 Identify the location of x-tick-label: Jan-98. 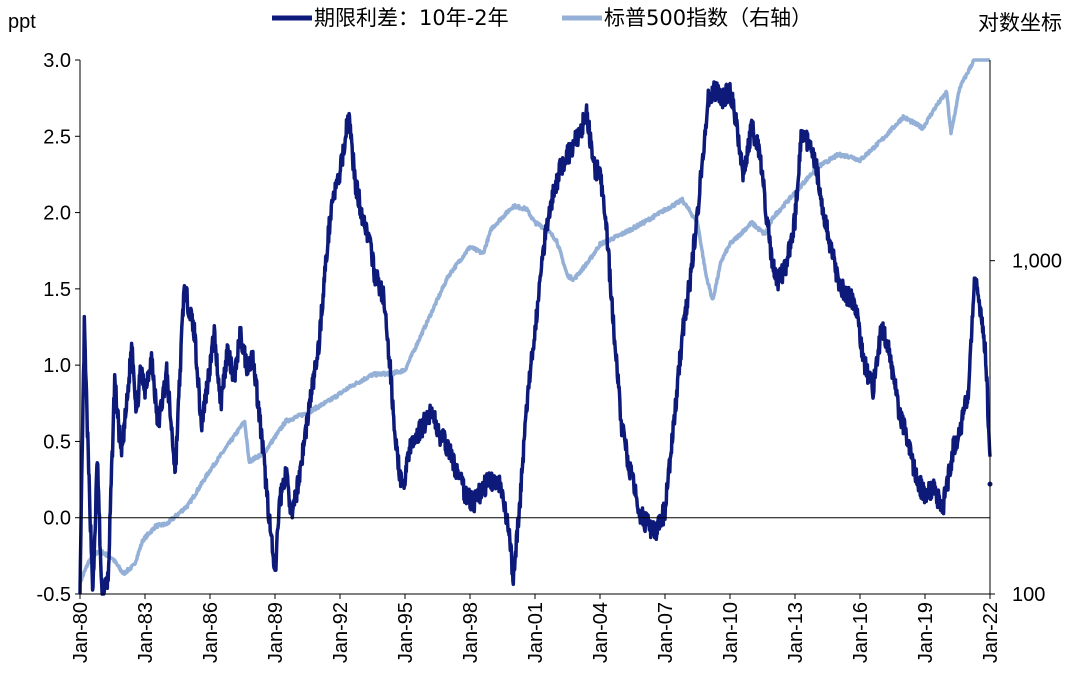
(471, 632).